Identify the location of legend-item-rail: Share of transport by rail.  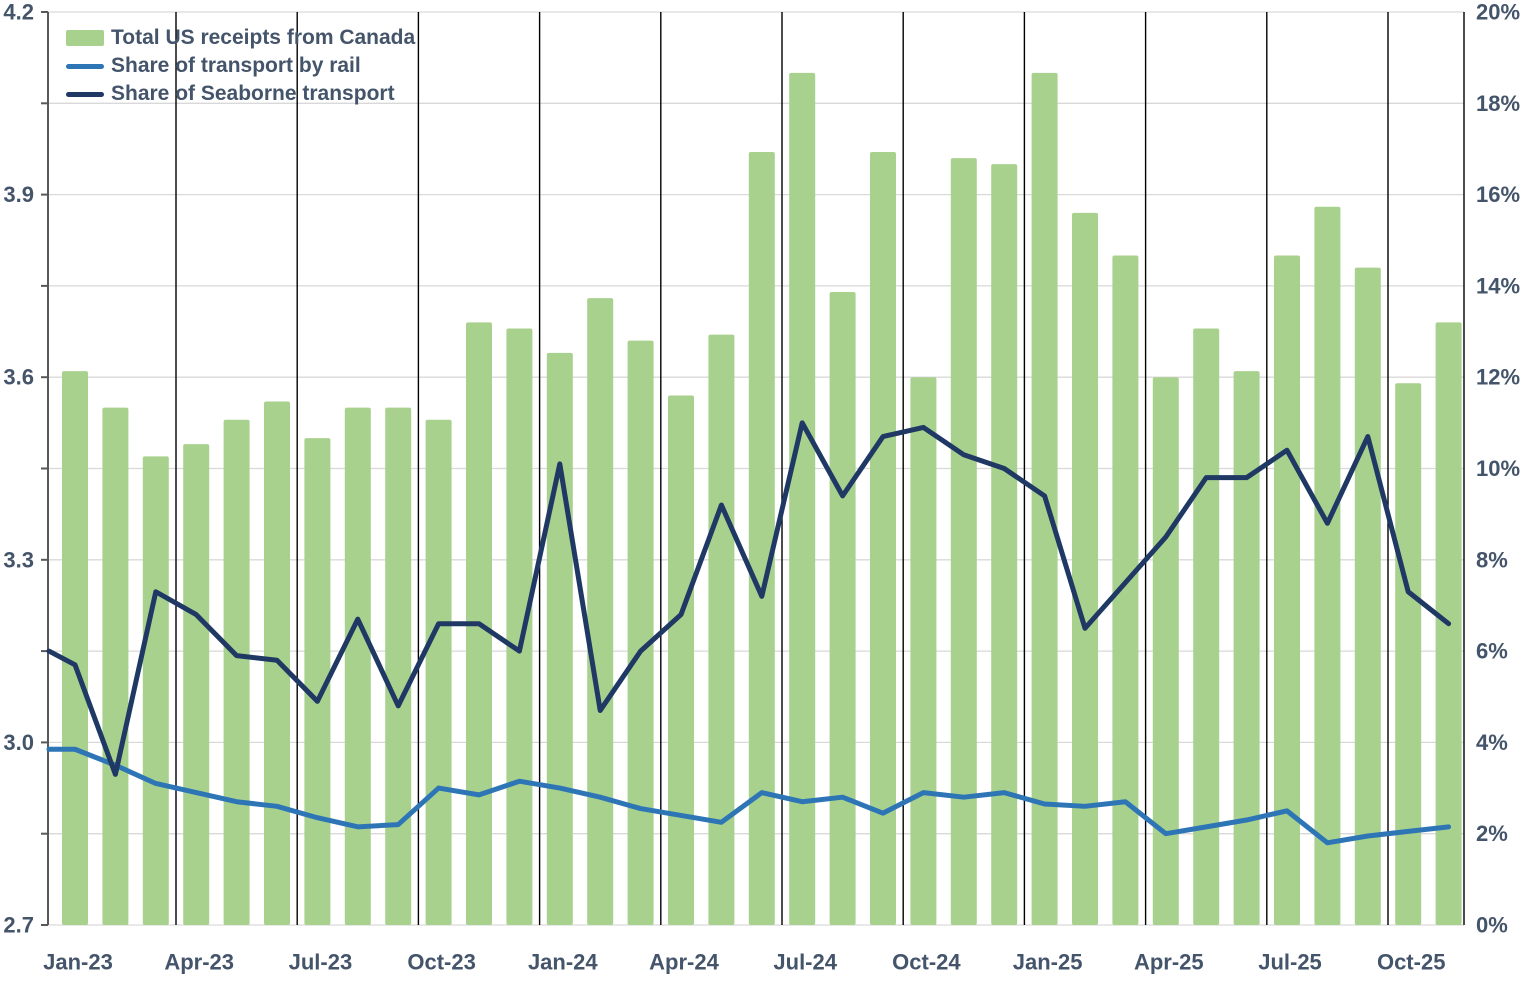
(240, 66).